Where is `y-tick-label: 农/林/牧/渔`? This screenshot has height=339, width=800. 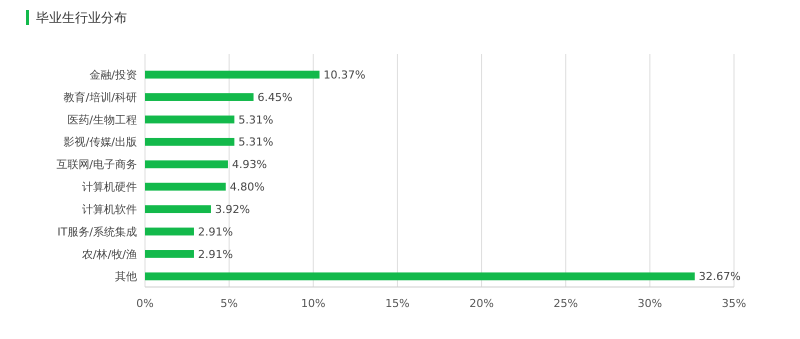 y-tick-label: 农/林/牧/渔 is located at coordinates (109, 254).